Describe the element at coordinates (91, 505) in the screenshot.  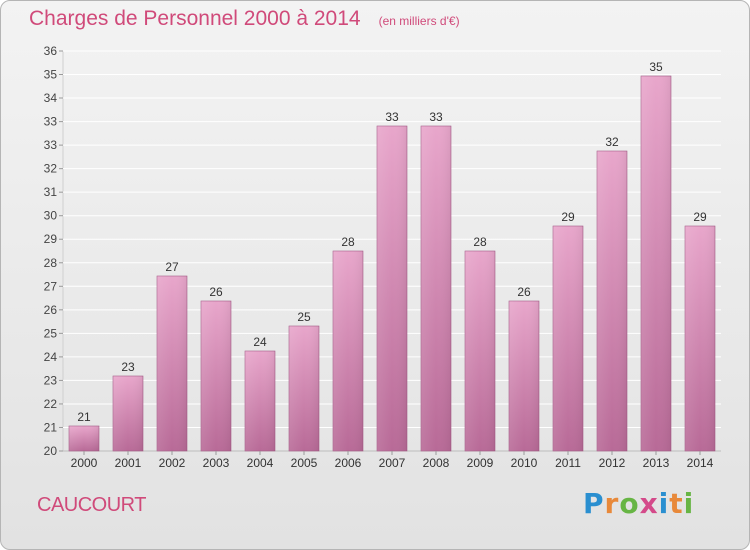
I see `commune-name: CAUCOURT` at that location.